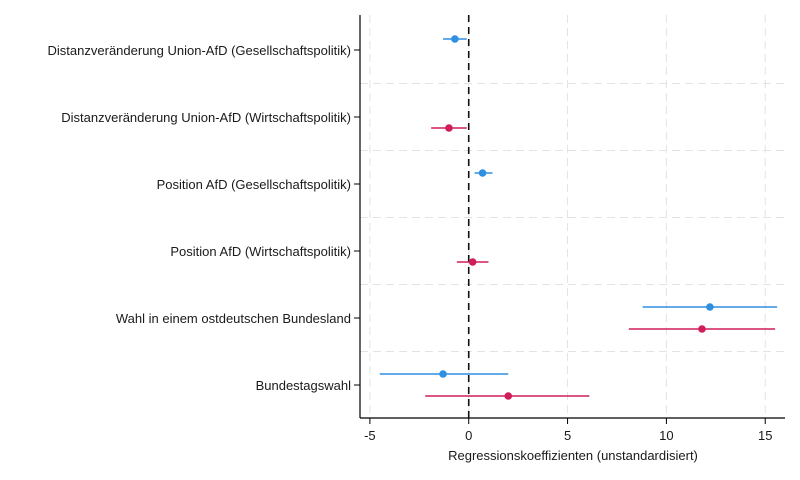  Describe the element at coordinates (370, 435) in the screenshot. I see `x-tick-label: -5` at that location.